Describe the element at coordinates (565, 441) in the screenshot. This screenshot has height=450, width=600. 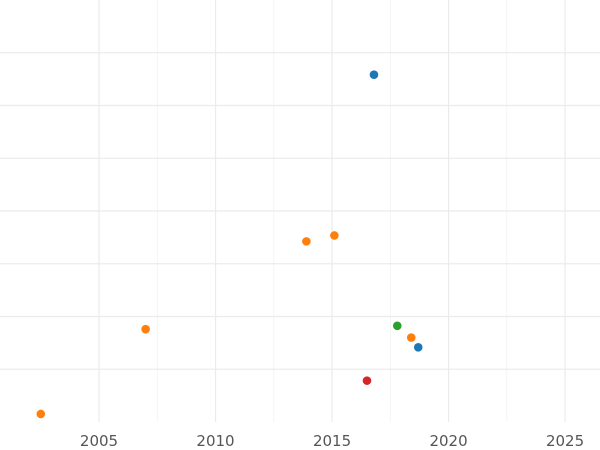
I see `x-tick-label: 2025` at that location.